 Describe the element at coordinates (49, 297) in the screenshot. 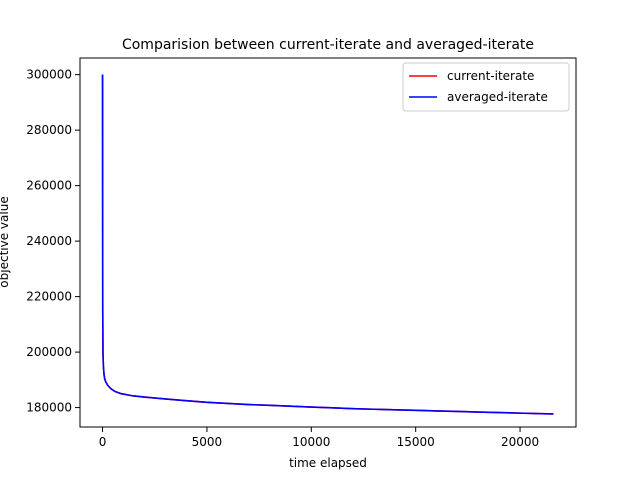

I see `y-tick-label: 220000` at that location.